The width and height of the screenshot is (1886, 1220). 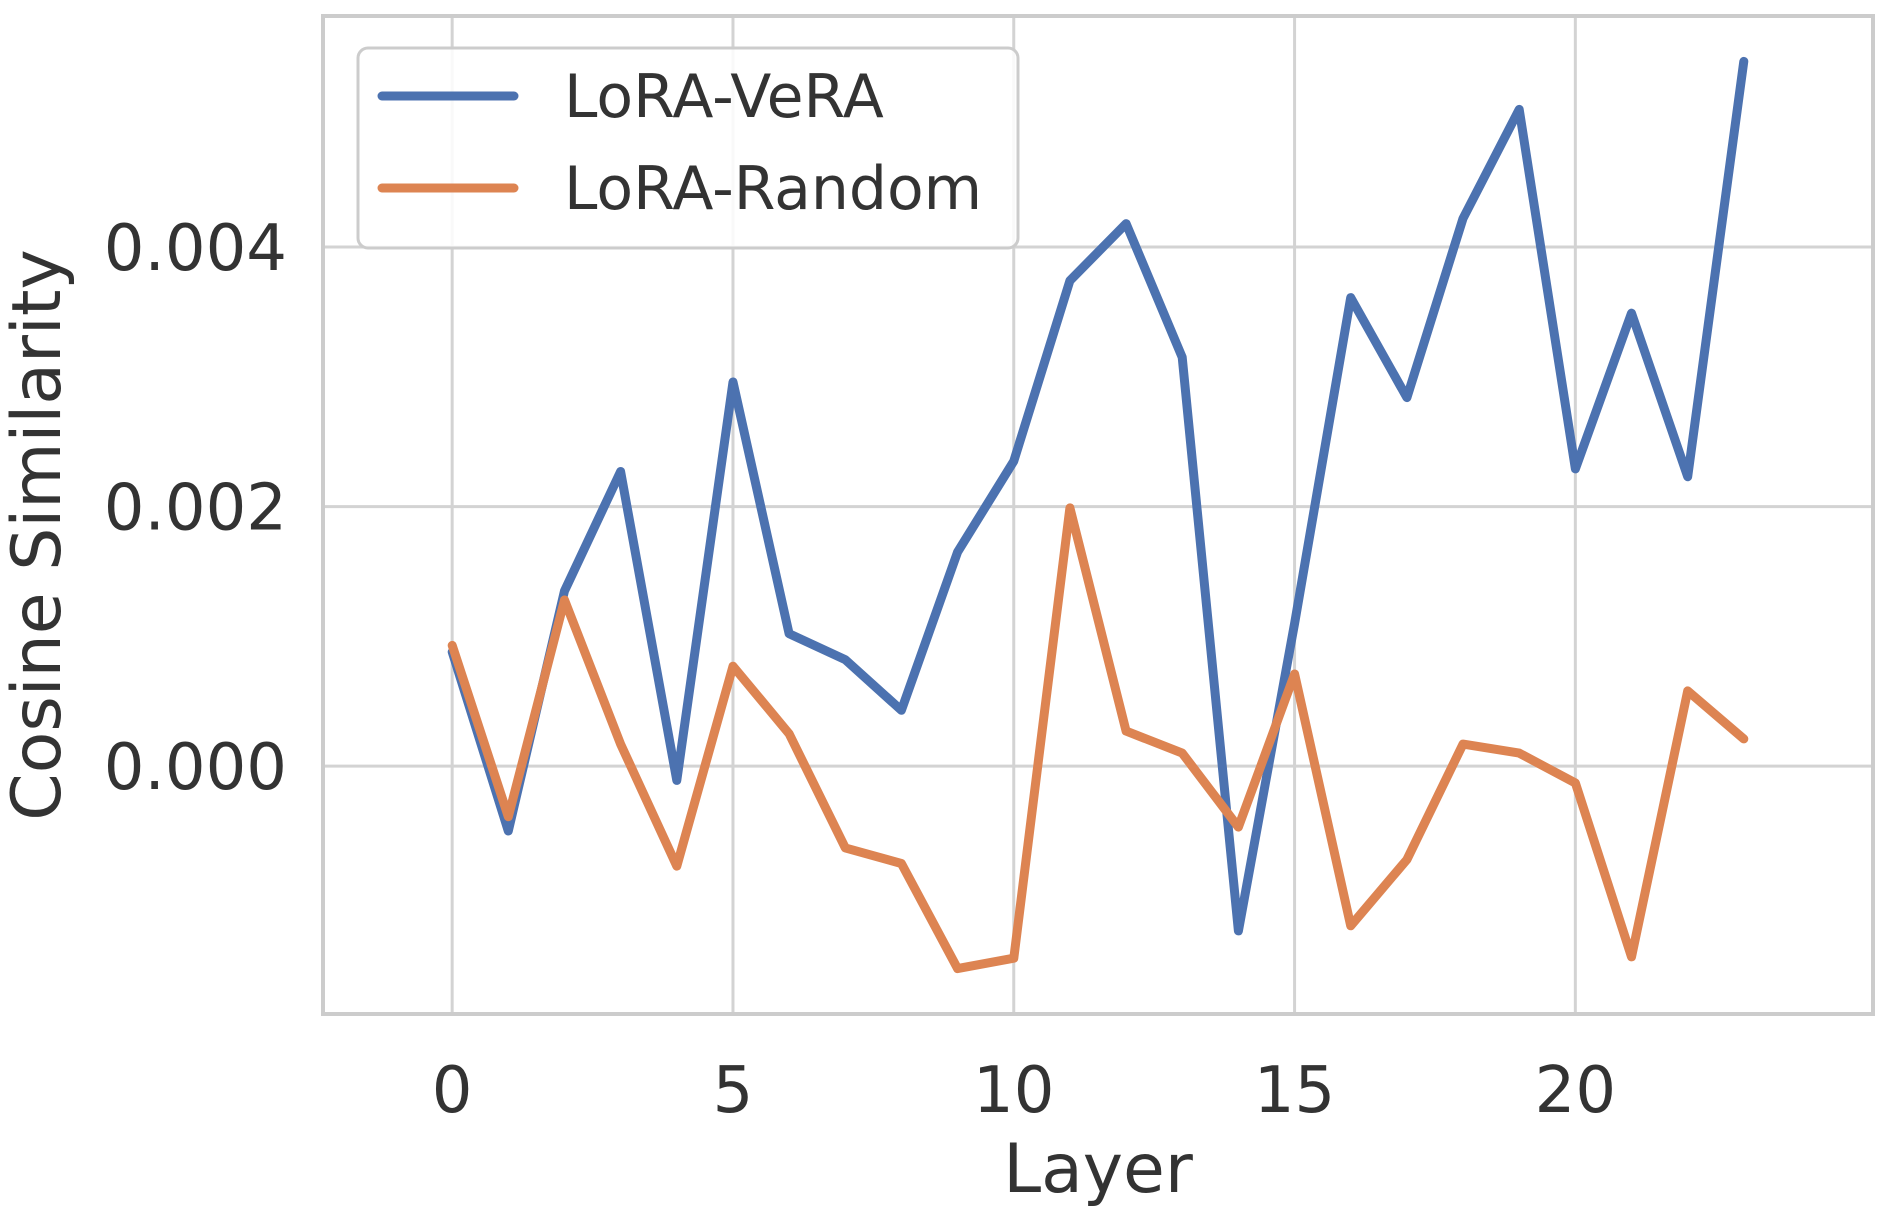 What do you see at coordinates (679, 143) in the screenshot?
I see `legend-entries: LoRA-VeRA LoRA-Random` at bounding box center [679, 143].